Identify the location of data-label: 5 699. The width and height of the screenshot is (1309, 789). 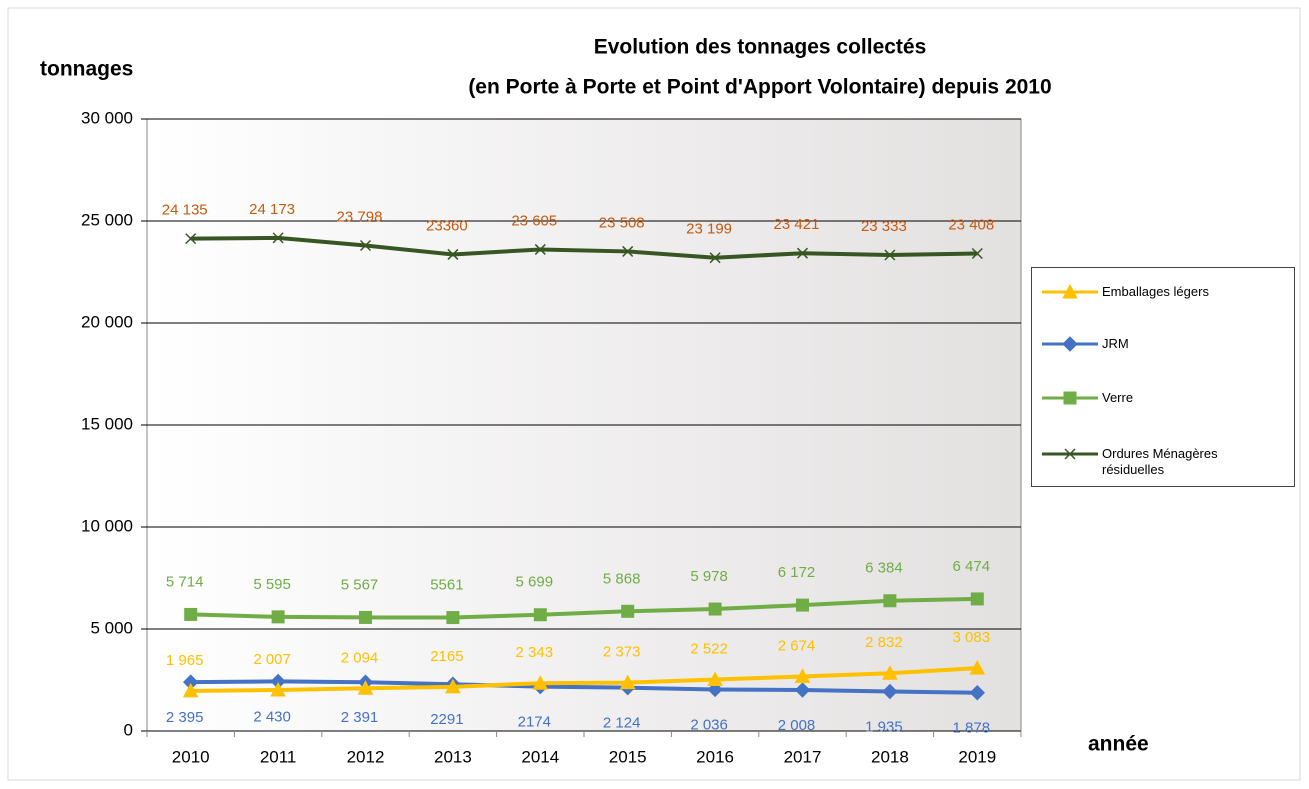
(535, 582).